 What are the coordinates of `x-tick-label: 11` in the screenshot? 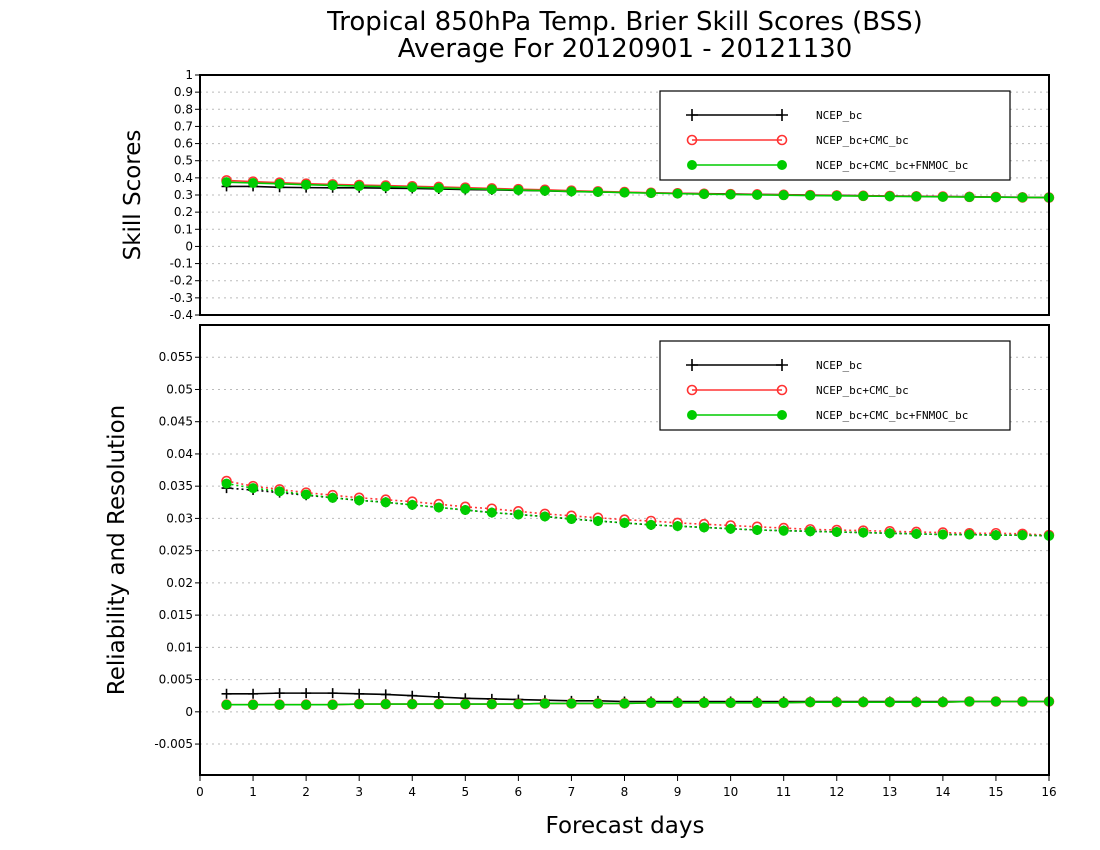 It's located at (783, 792).